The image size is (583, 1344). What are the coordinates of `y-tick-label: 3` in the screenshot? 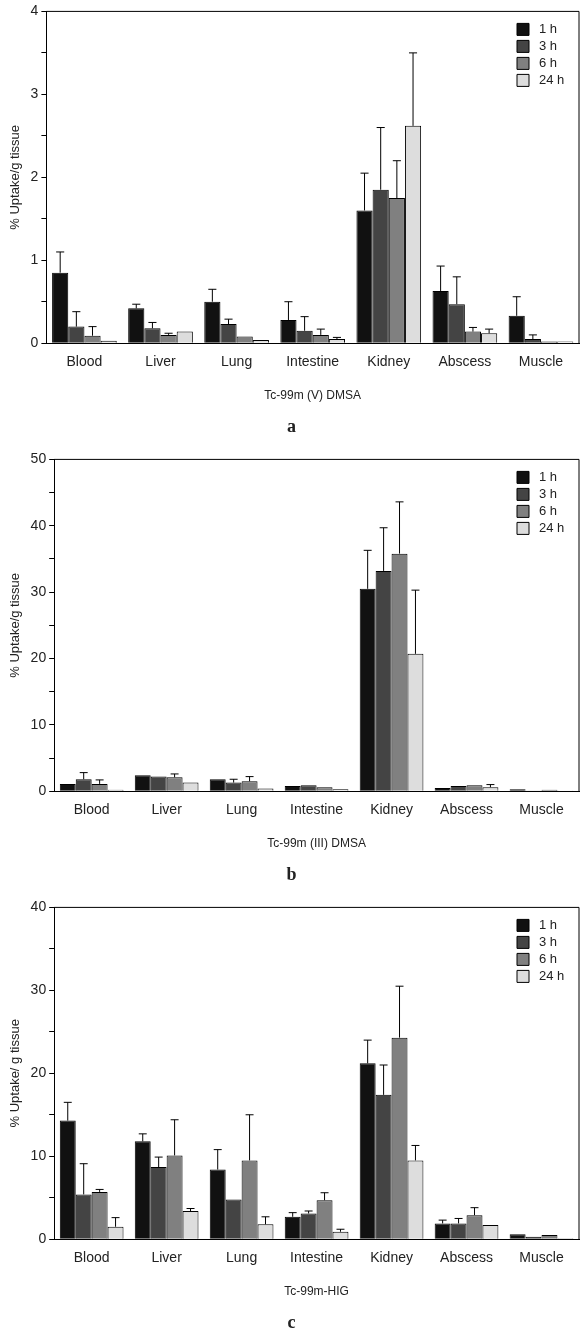 It's located at (34, 93).